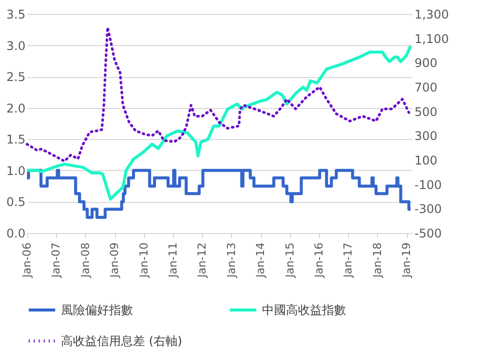  I want to click on y-tick-label: 2.5, so click(16, 77).